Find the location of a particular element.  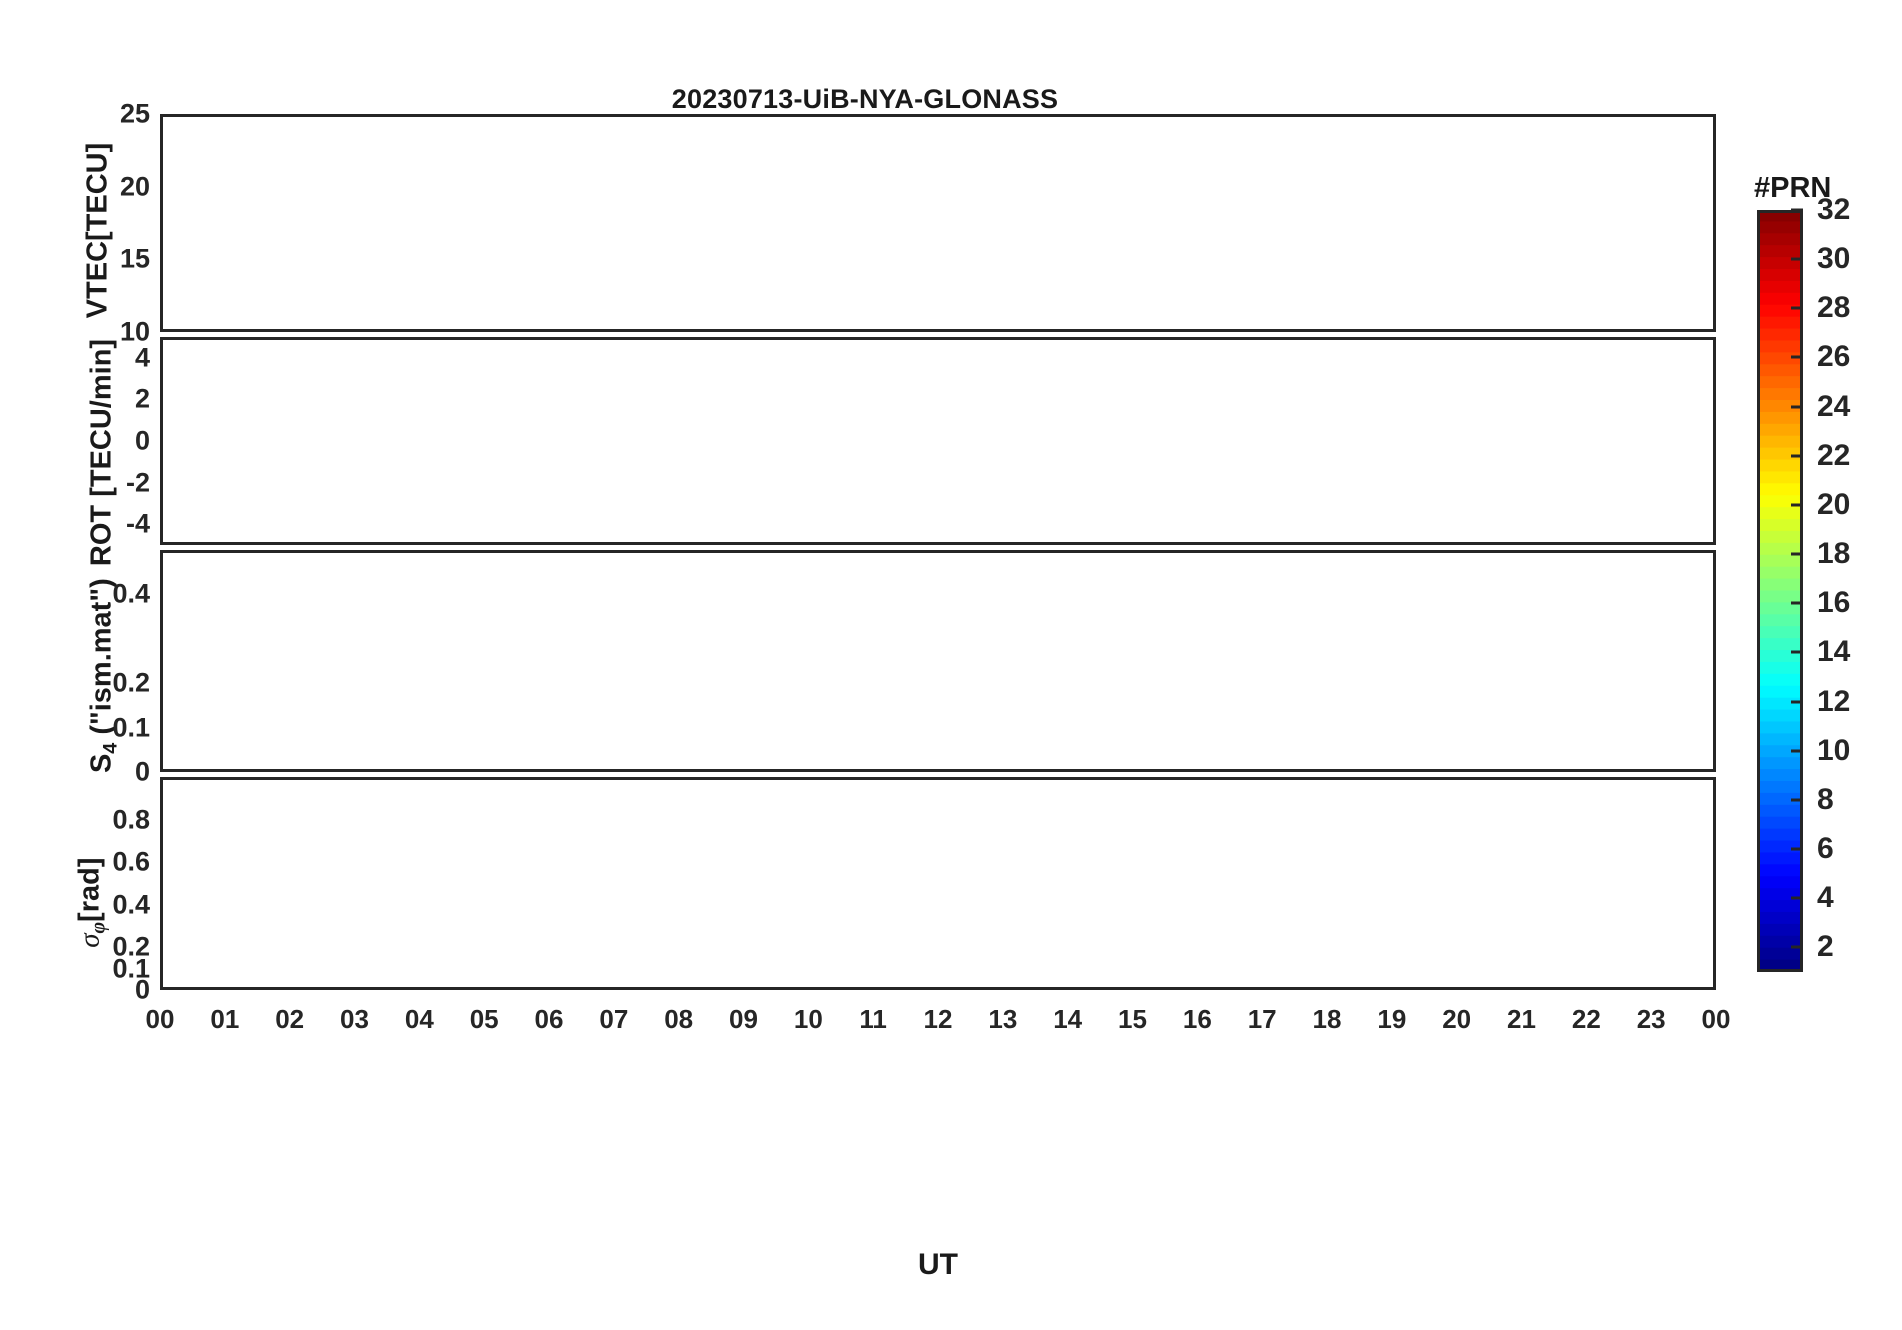

colorbar-title: #PRN is located at coordinates (1793, 188).